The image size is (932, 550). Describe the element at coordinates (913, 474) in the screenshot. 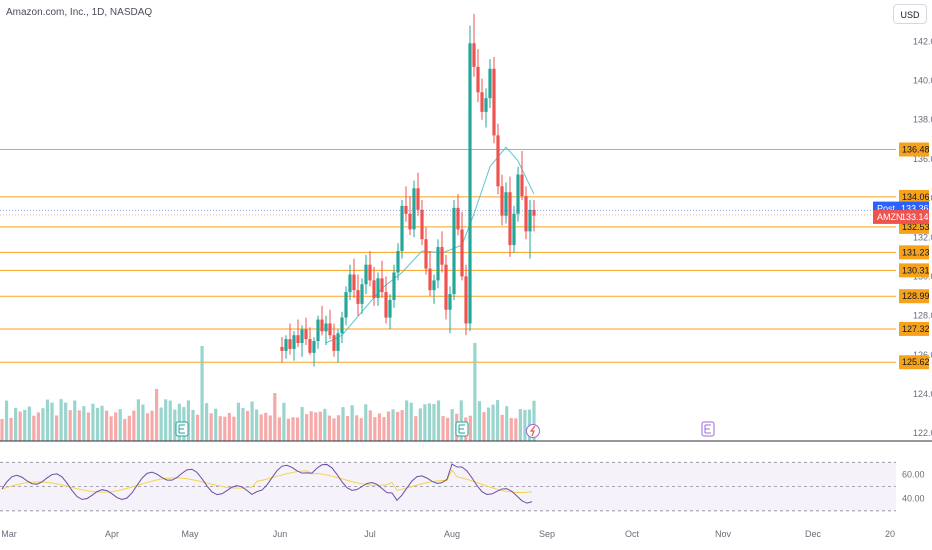

I see `rsi-tick-label: 60.00` at that location.